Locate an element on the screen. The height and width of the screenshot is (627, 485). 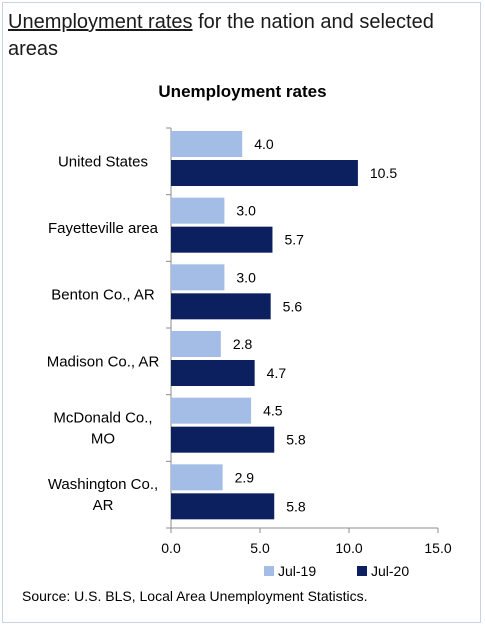
category-label: United States is located at coordinates (103, 161).